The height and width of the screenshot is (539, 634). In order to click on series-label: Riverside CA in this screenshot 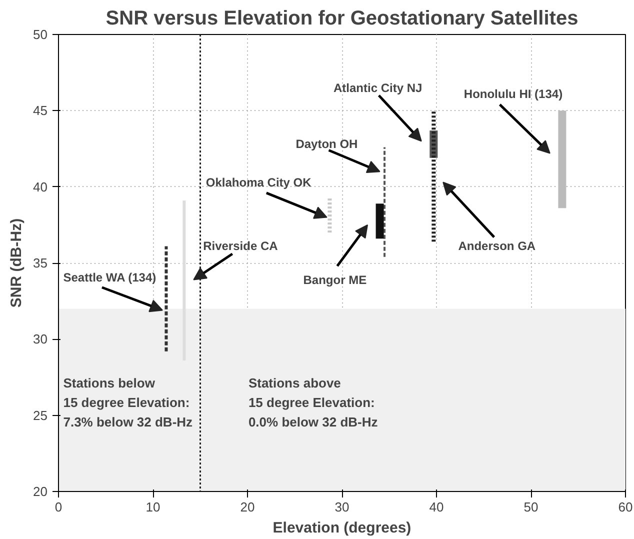, I will do `click(240, 246)`.